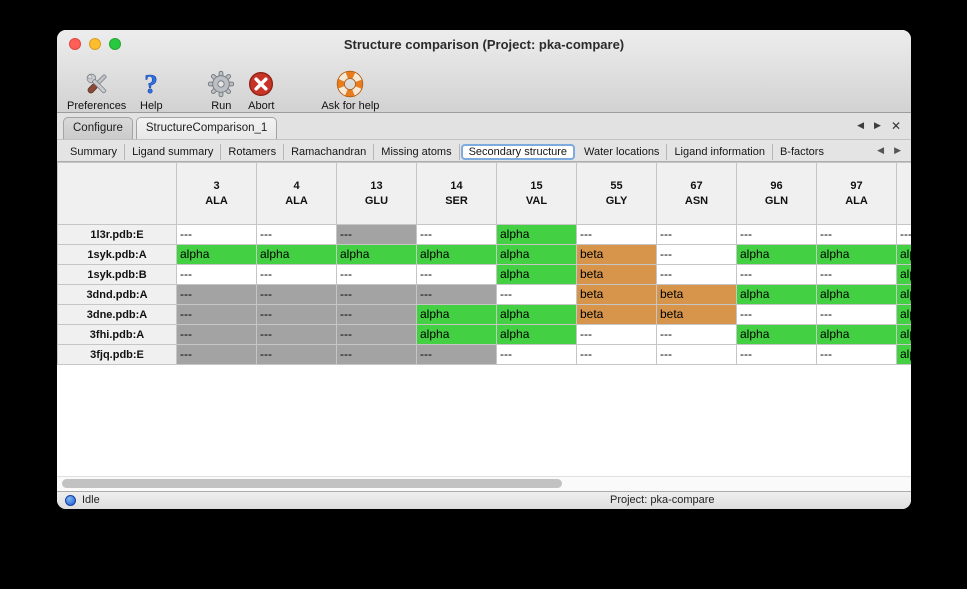 The image size is (967, 589). What do you see at coordinates (861, 125) in the screenshot?
I see `previous-tab-icon: ◀` at bounding box center [861, 125].